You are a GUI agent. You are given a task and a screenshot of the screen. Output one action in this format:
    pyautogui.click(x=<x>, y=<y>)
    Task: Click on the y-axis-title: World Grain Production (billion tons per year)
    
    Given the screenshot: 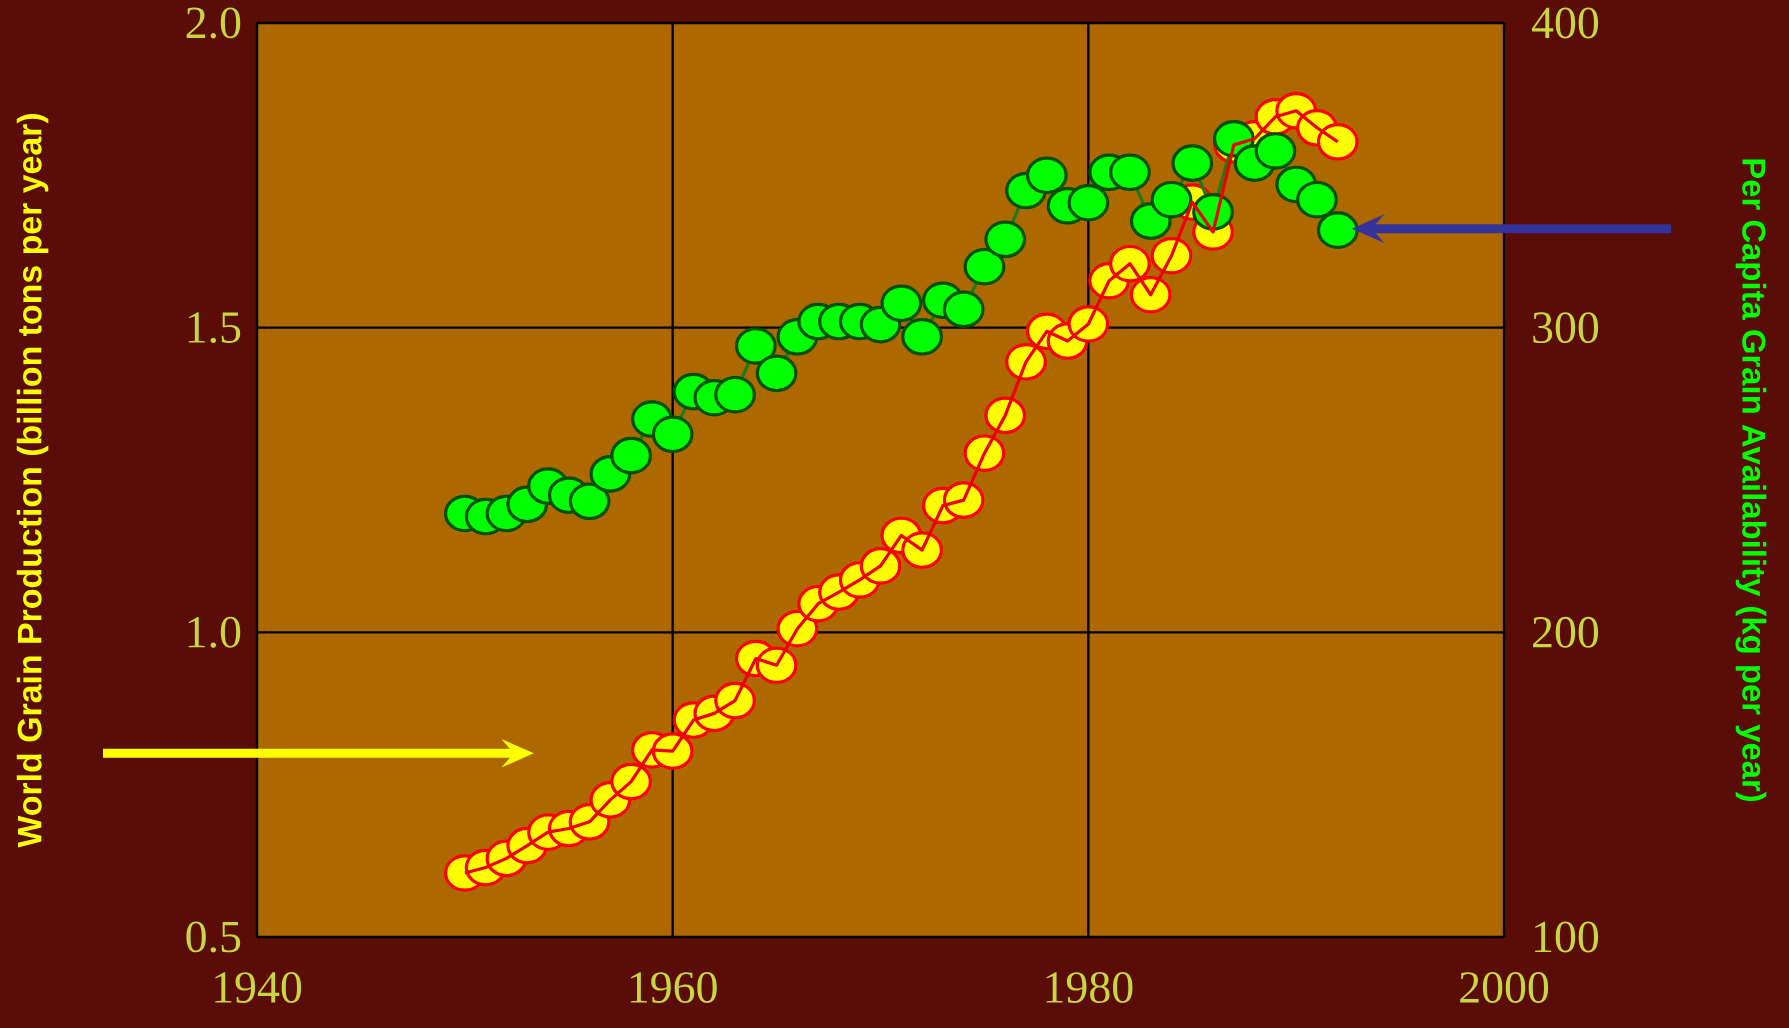 What is the action you would take?
    pyautogui.click(x=32, y=481)
    